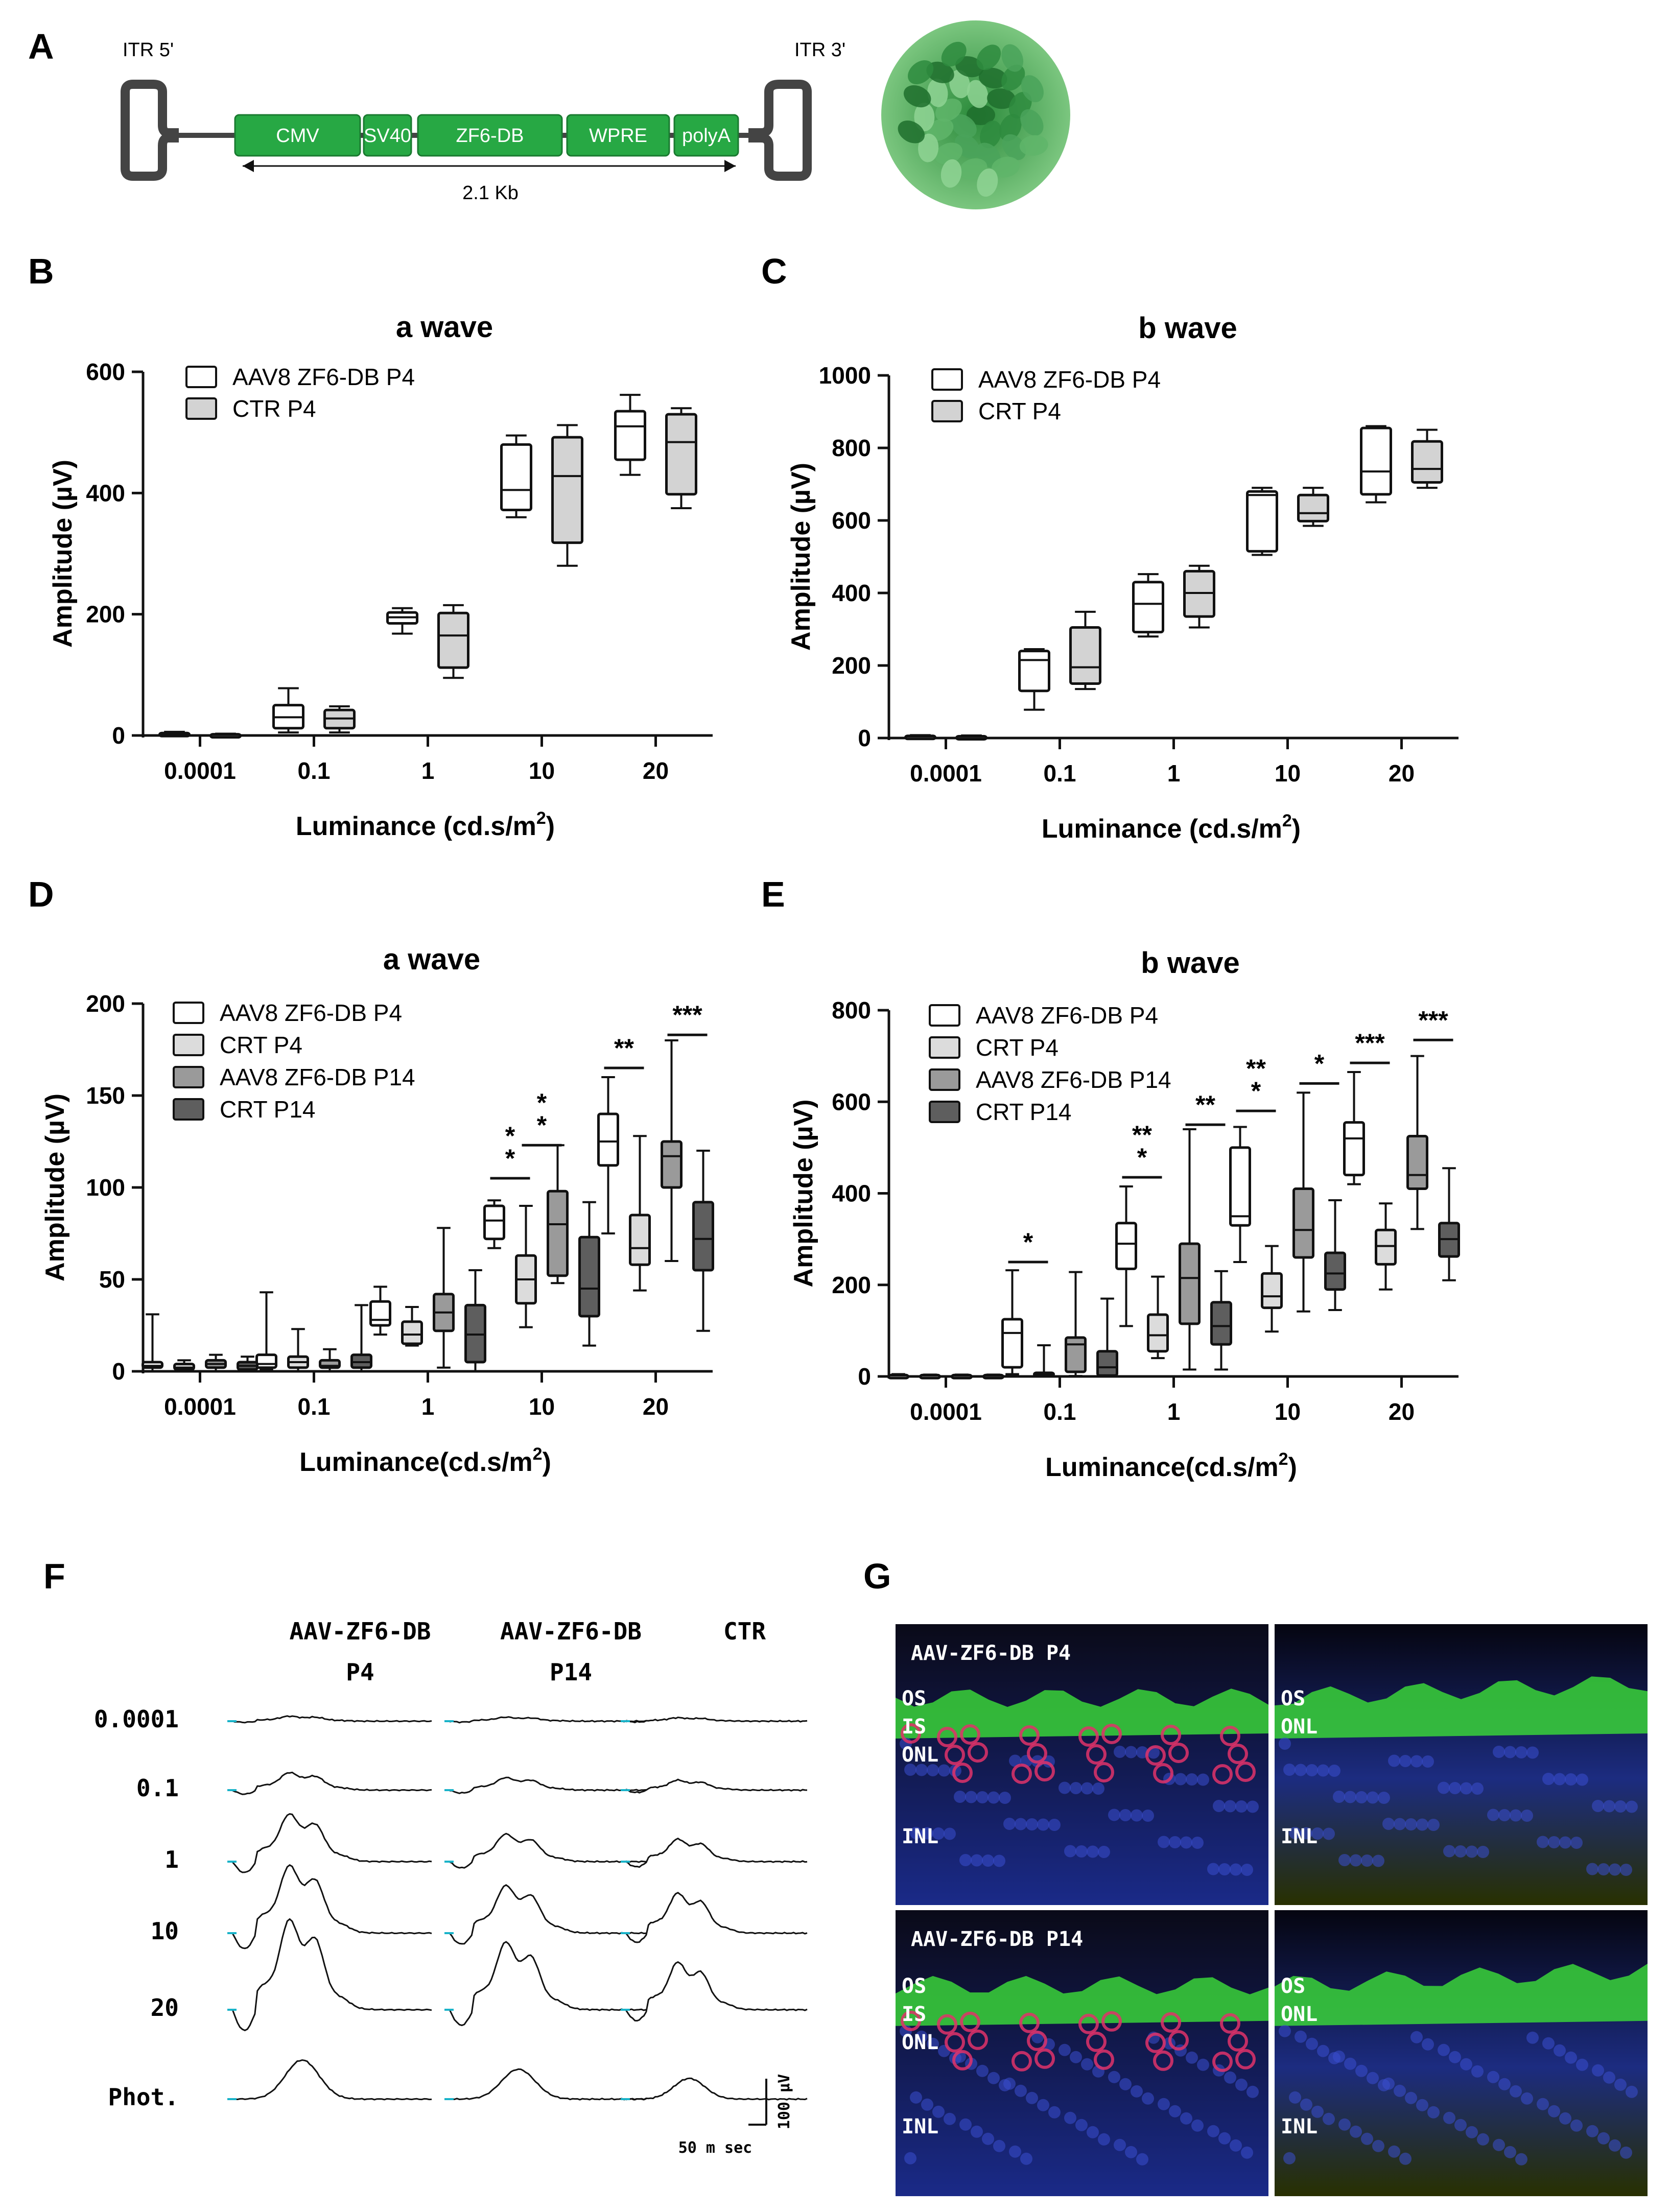 Image resolution: width=1670 pixels, height=2212 pixels. What do you see at coordinates (1300, 1727) in the screenshot?
I see `layer-label: ONL` at bounding box center [1300, 1727].